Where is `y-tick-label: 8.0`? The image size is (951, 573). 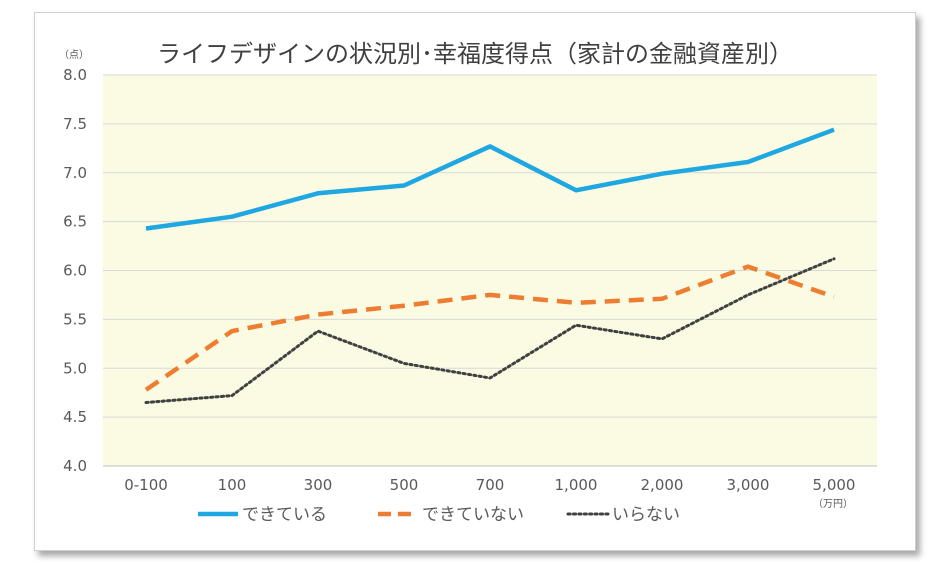 y-tick-label: 8.0 is located at coordinates (75, 75).